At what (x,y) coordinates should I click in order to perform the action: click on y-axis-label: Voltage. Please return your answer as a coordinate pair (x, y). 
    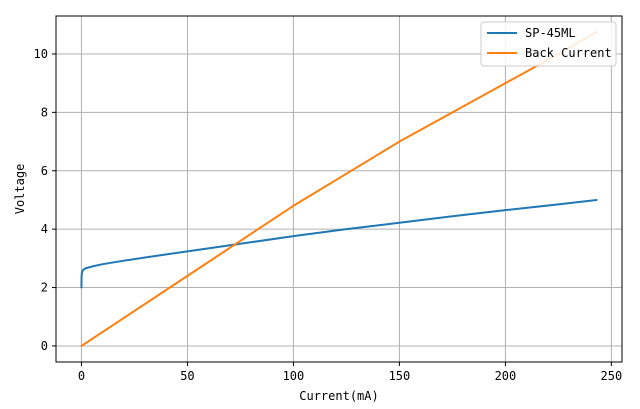
    Looking at the image, I should click on (20, 189).